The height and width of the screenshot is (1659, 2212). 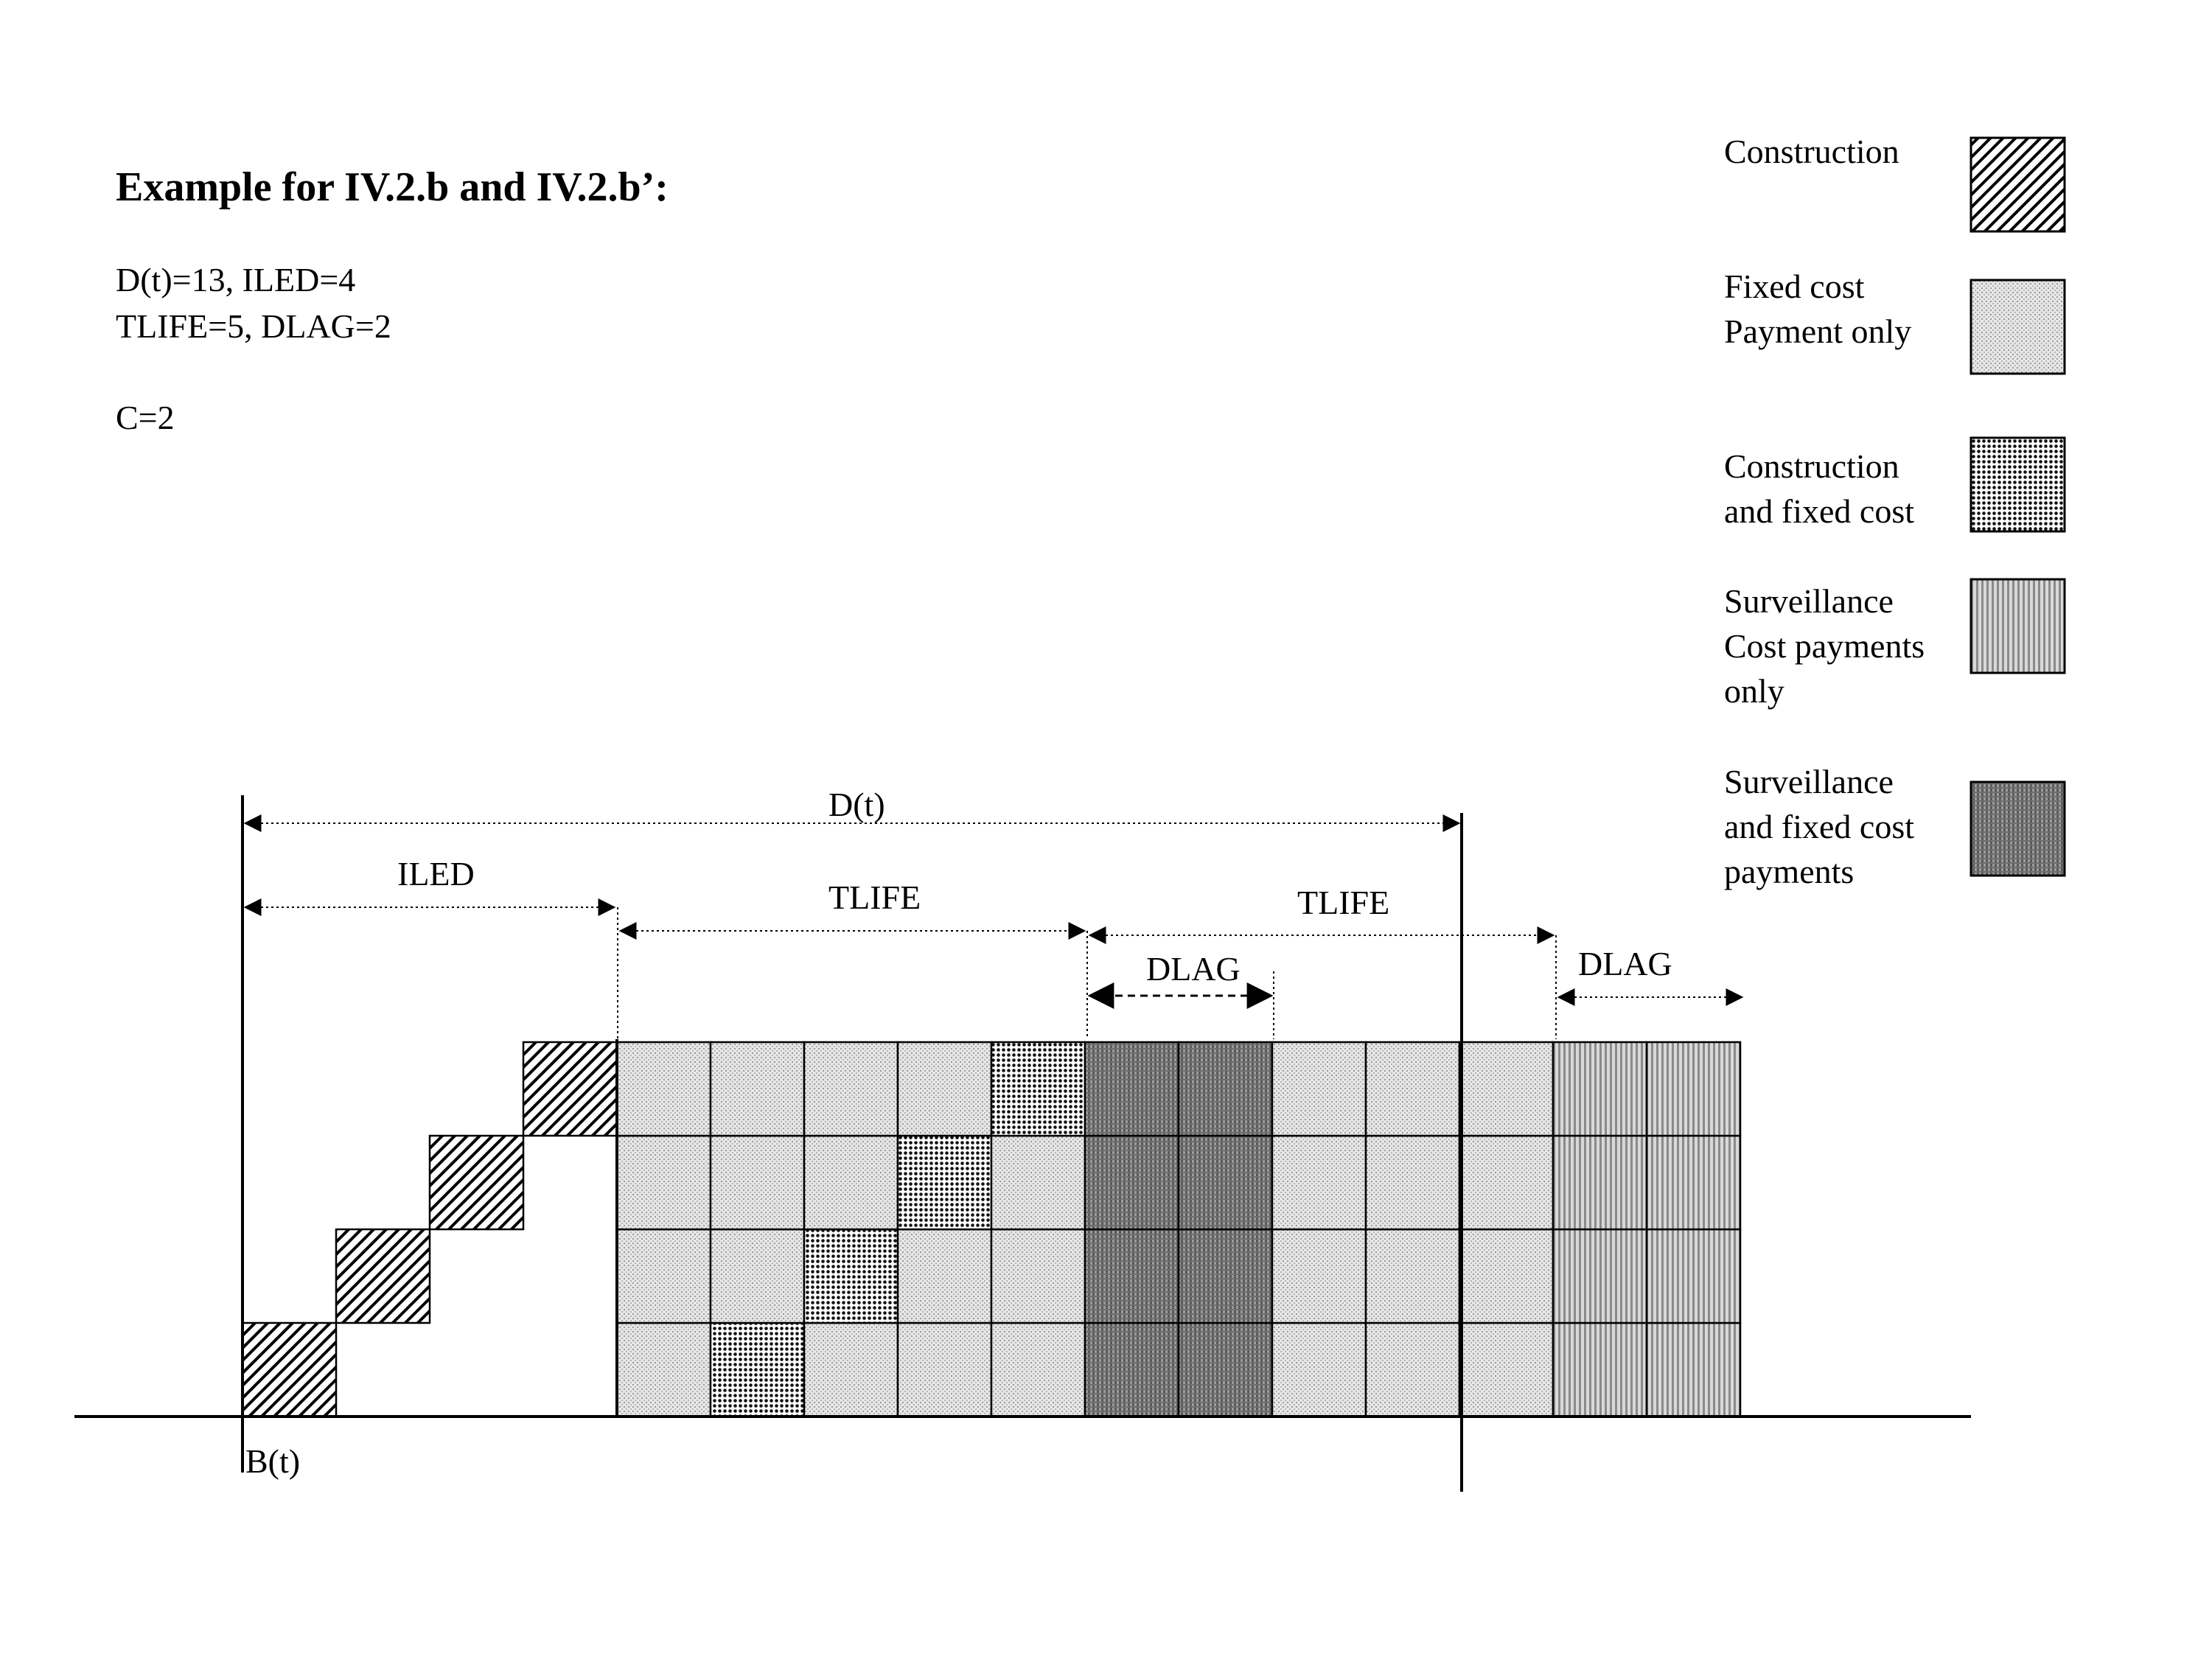 I want to click on dimension-dt: D(t), so click(x=852, y=809).